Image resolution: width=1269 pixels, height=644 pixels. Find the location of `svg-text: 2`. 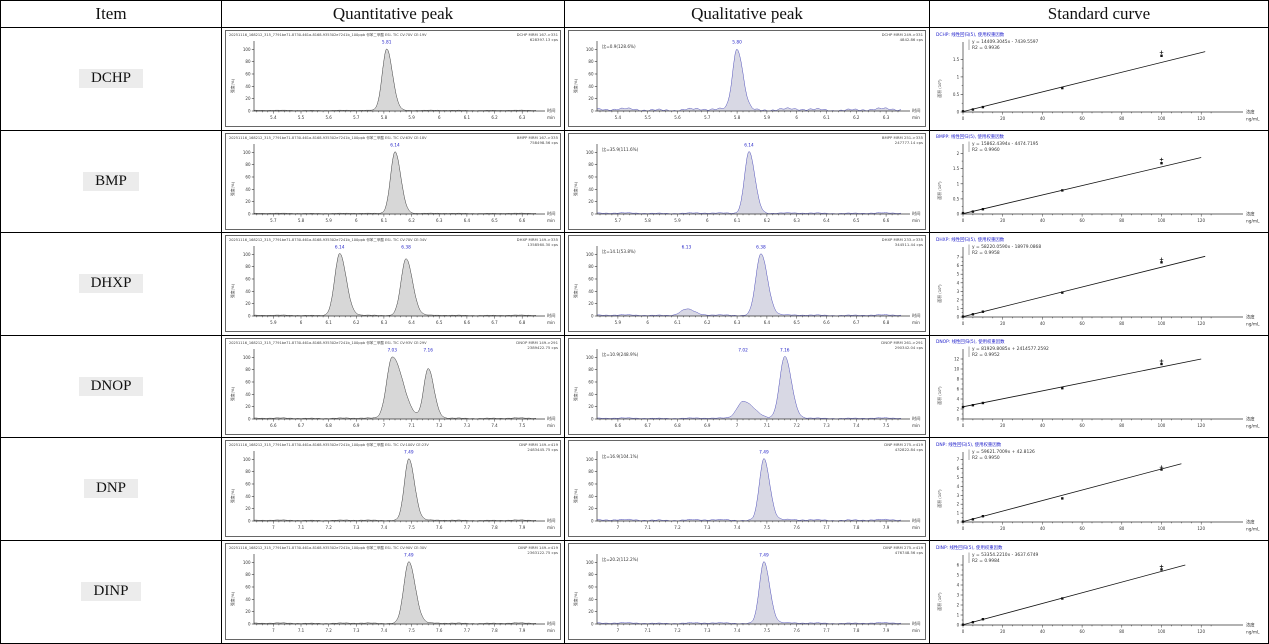

svg-text: 2 is located at coordinates (958, 503).